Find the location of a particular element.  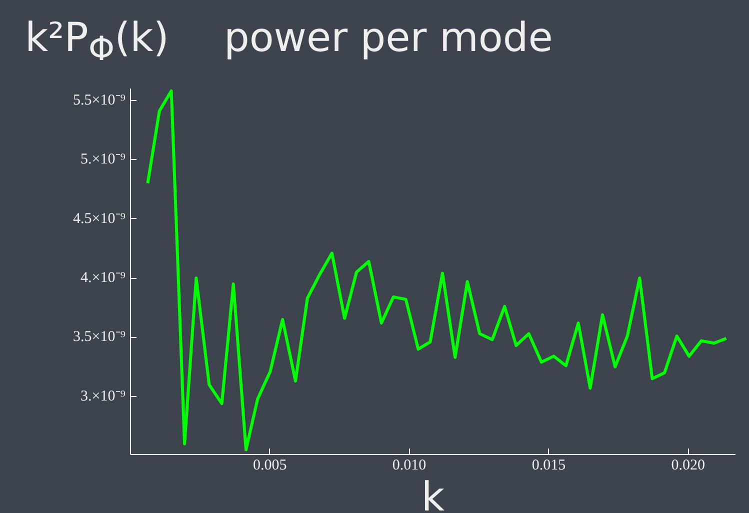

x-tick-label: 0.015 is located at coordinates (549, 466).